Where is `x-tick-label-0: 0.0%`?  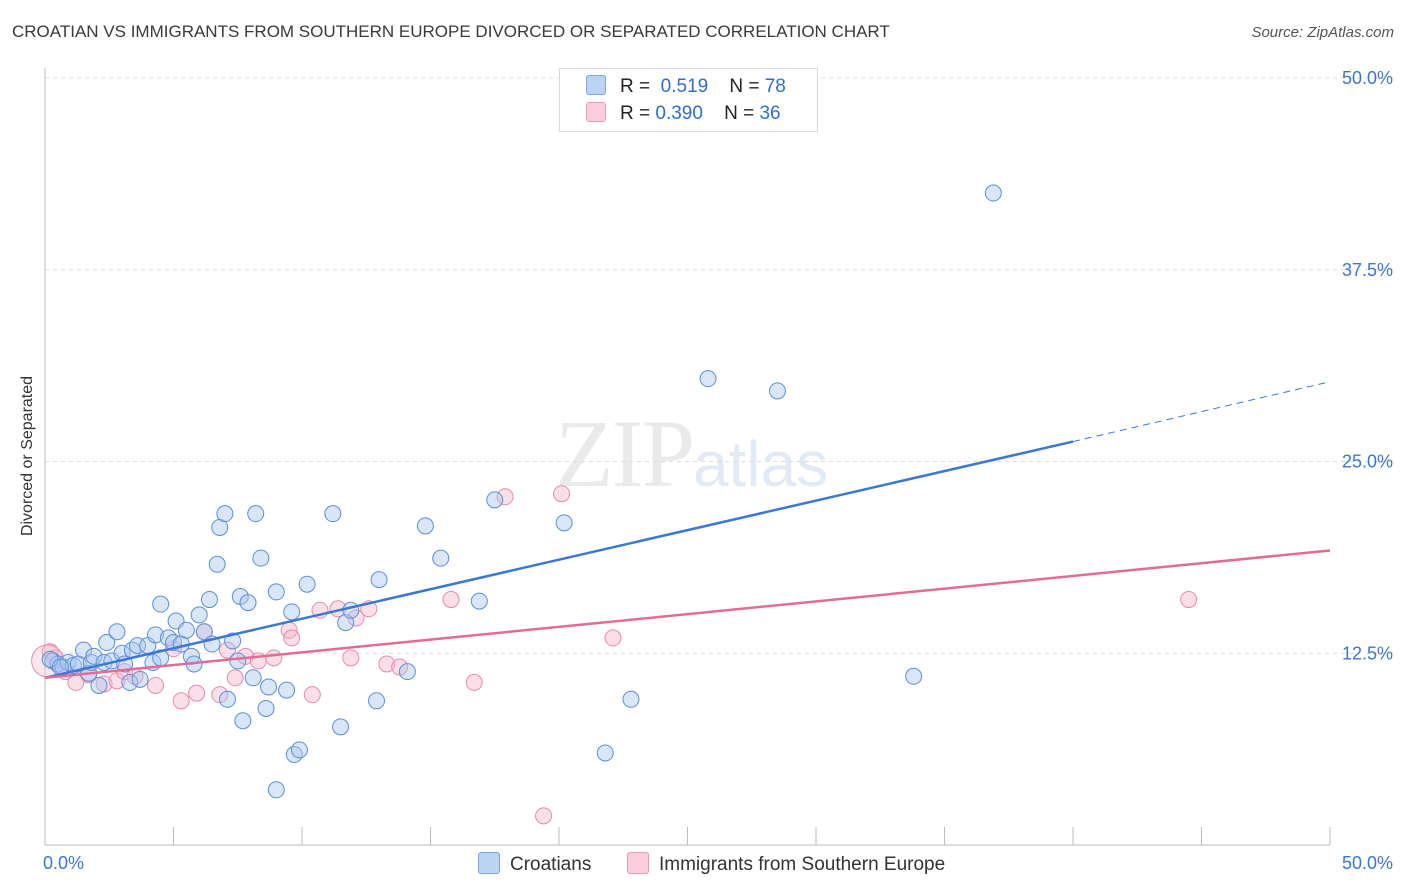
x-tick-label-0: 0.0% is located at coordinates (63, 863).